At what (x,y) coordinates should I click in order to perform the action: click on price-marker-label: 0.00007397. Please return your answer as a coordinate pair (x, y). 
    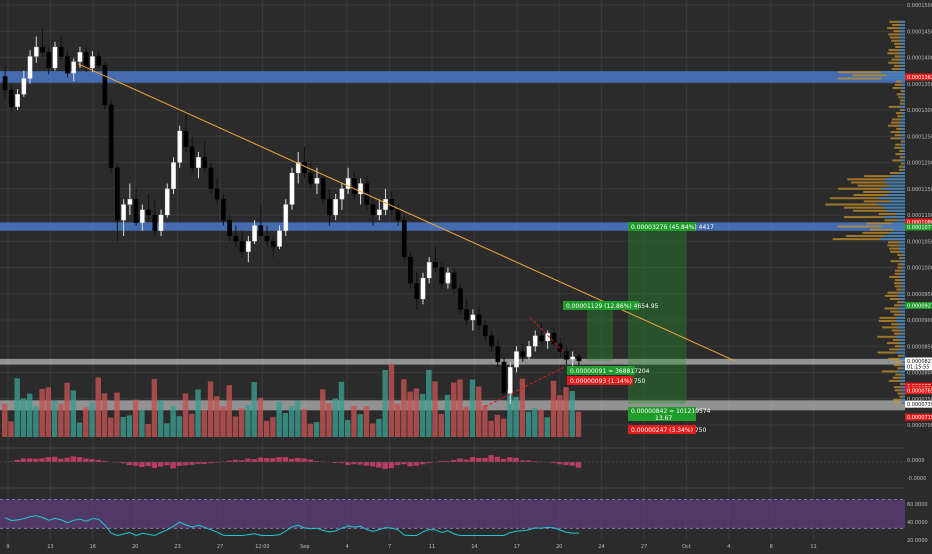
    Looking at the image, I should click on (919, 405).